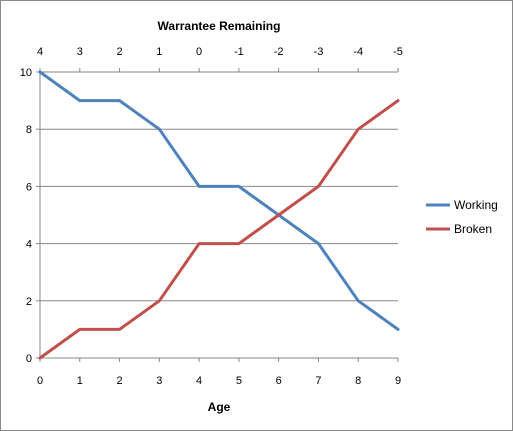 The image size is (513, 431). Describe the element at coordinates (219, 26) in the screenshot. I see `top-axis-title: Warrantee Remaining` at that location.